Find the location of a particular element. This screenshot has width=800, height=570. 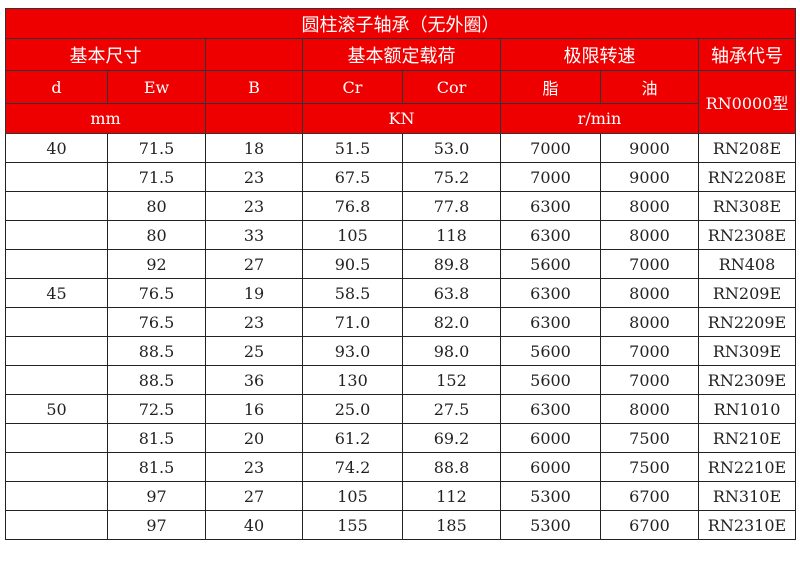

cell-b: 16 is located at coordinates (254, 409).